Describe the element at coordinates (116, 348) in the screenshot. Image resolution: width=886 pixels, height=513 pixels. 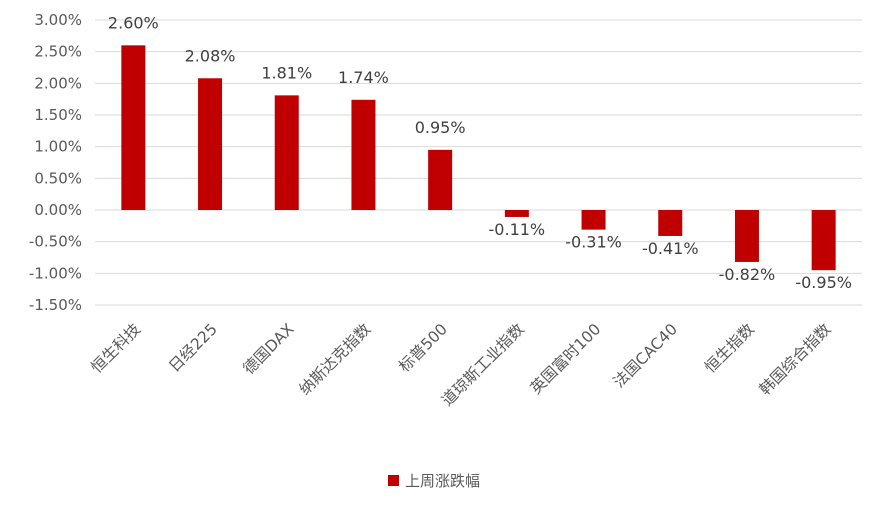
I see `x-category-label: 恒生科技` at that location.